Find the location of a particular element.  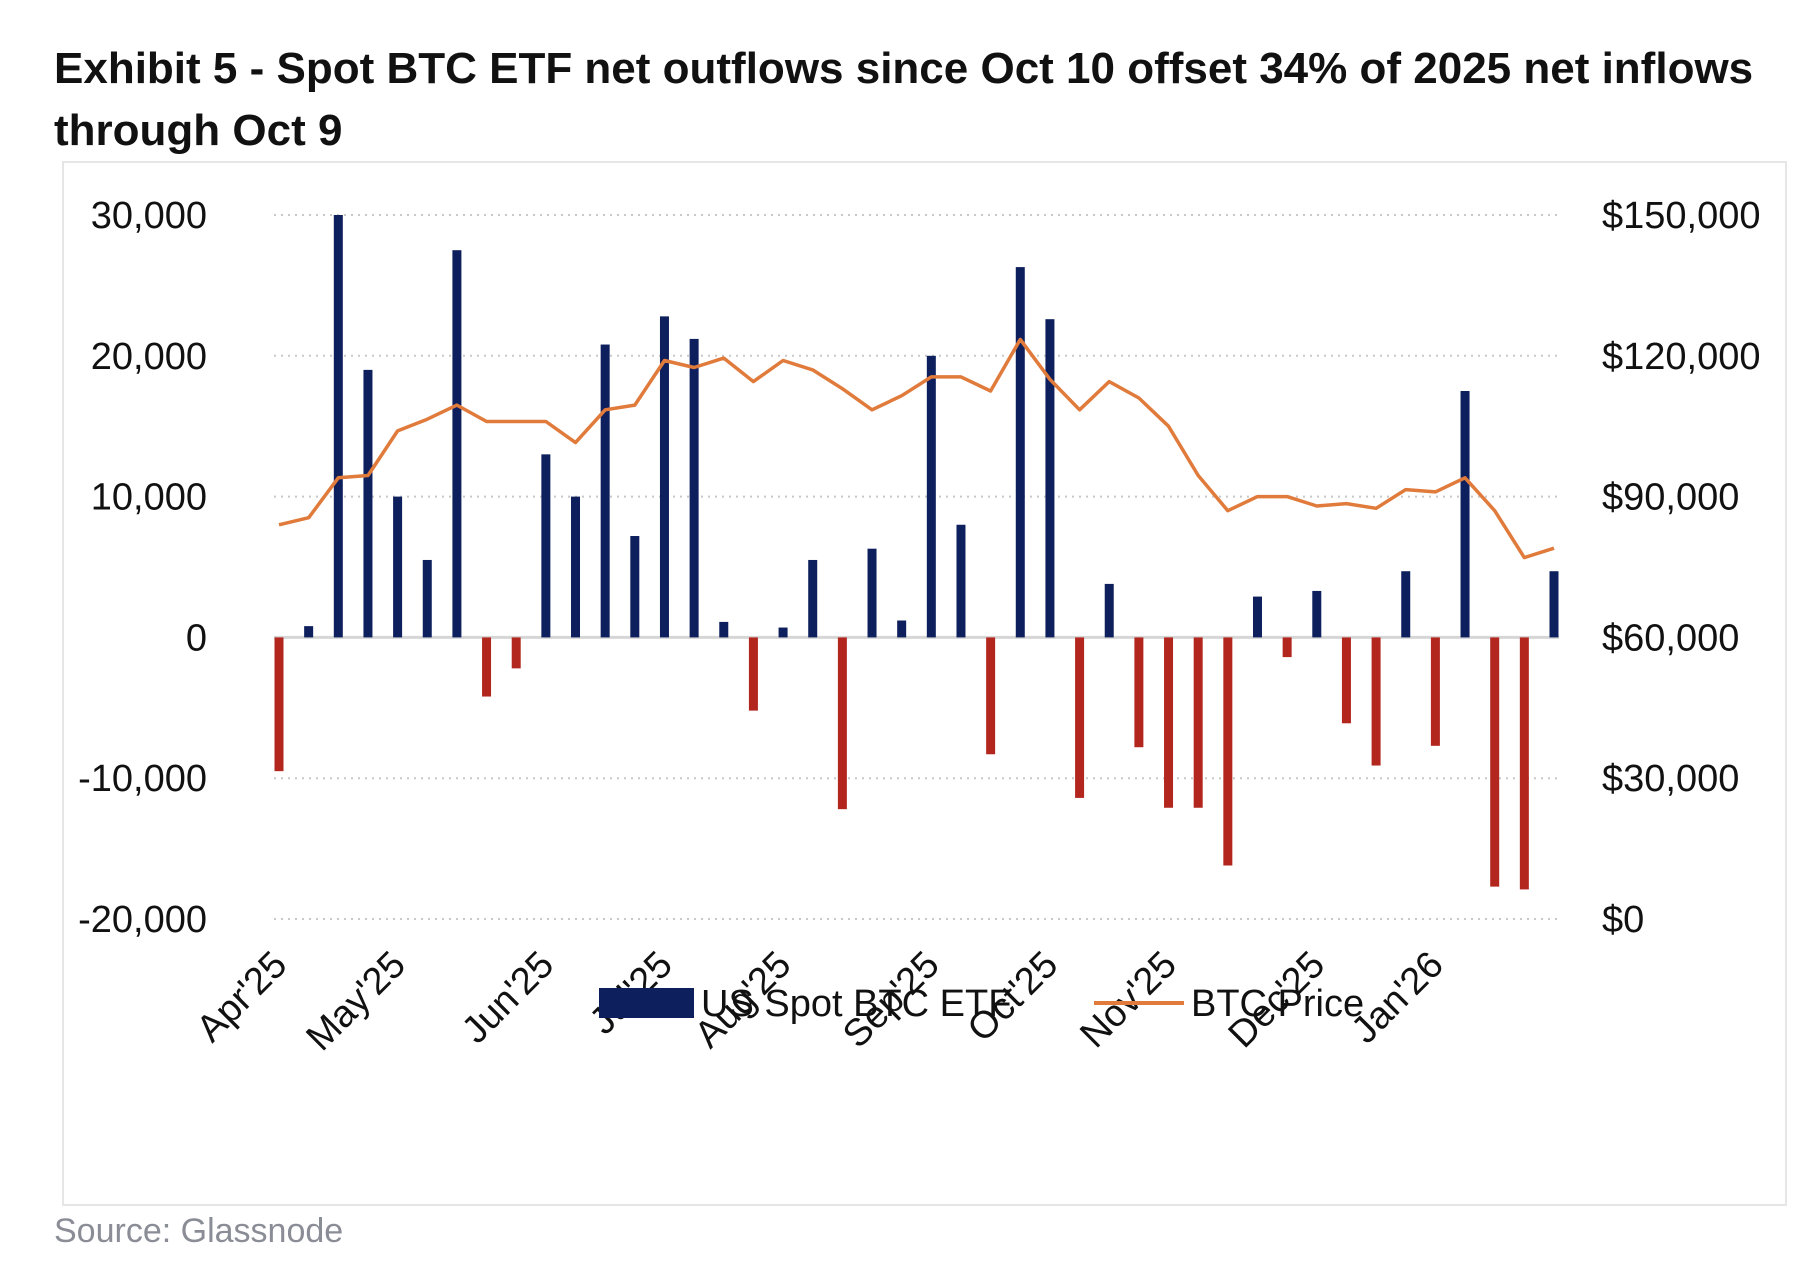

x-tick-label: Jun'25 is located at coordinates (508, 998).